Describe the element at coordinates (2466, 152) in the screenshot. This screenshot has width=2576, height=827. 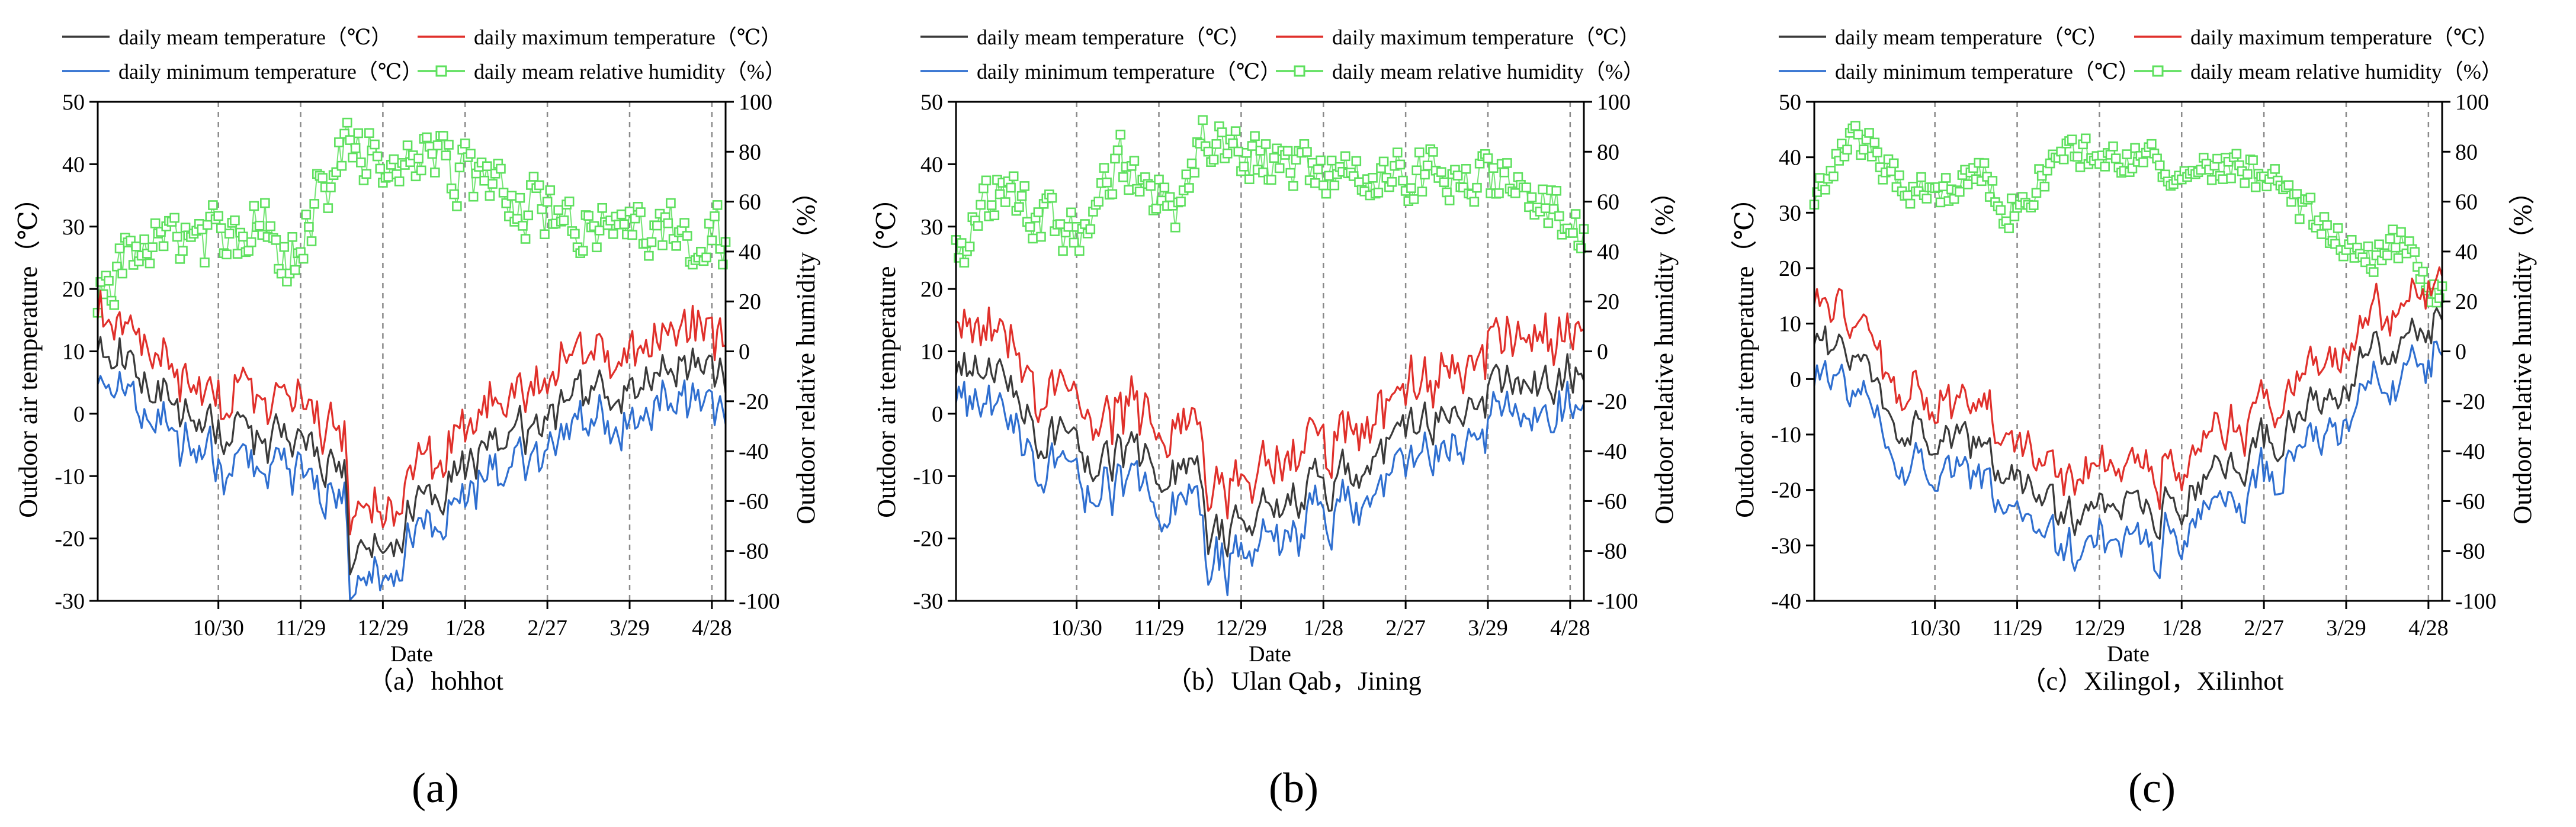
I see `y2-tick-label: 80` at that location.